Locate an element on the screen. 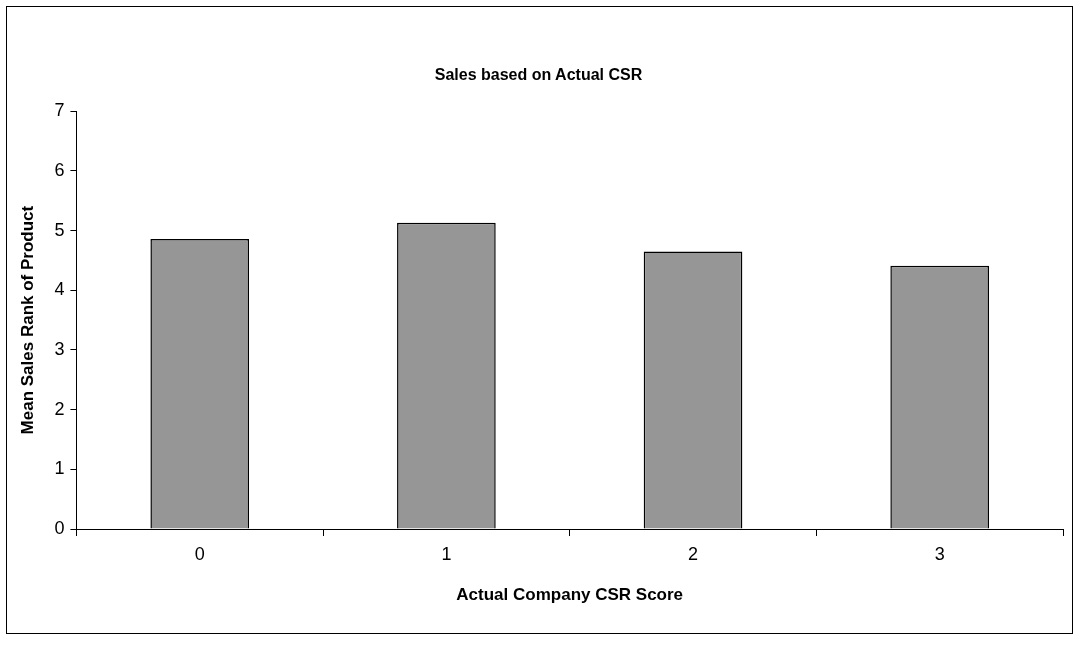  x-tick-label: 1 is located at coordinates (446, 553).